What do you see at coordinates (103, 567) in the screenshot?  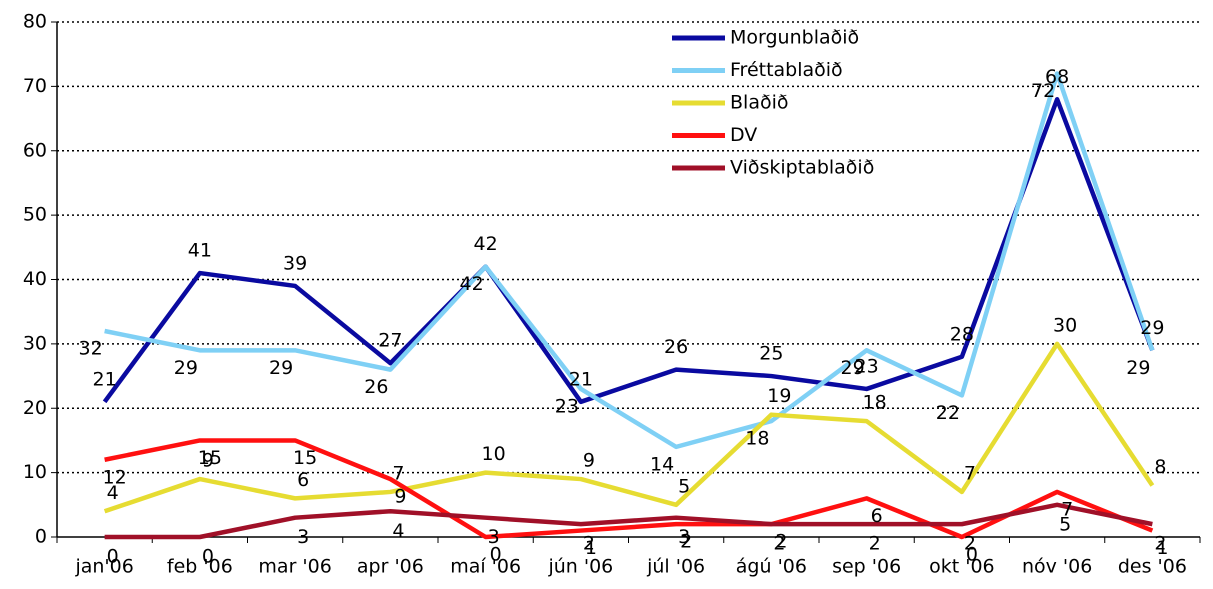 I see `x-tick-label: jan'06` at bounding box center [103, 567].